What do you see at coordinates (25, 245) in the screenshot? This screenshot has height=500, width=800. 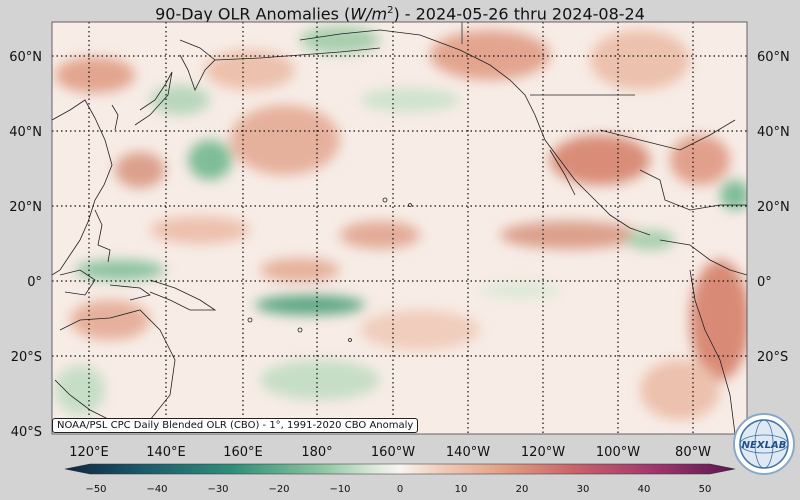 I see `lat-labels-left: 60°N 40°N 20°N 0° 20°S 40°S` at bounding box center [25, 245].